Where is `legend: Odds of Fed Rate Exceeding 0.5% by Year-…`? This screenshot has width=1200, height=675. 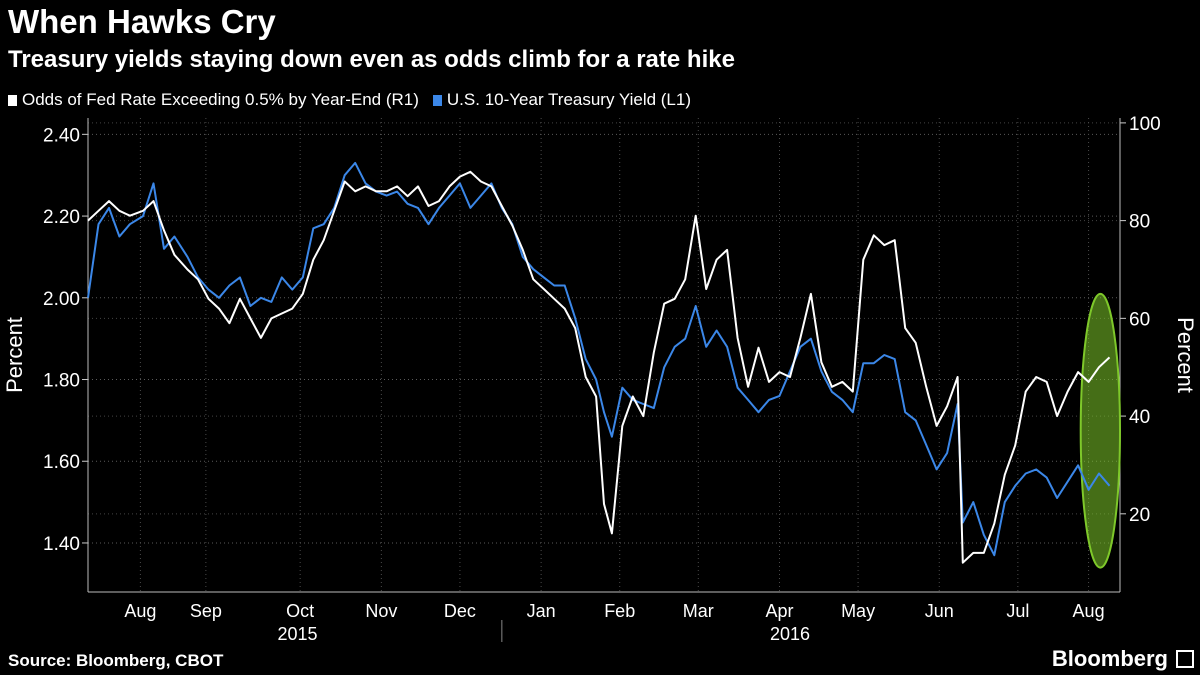
legend: Odds of Fed Rate Exceeding 0.5% by Year-… is located at coordinates (349, 100).